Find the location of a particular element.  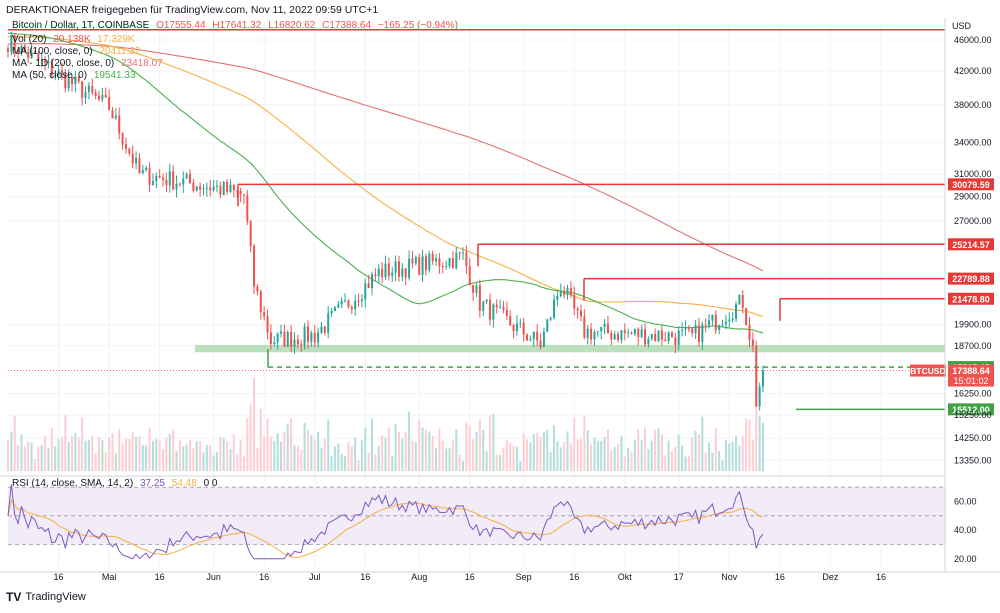

y-tick-label: 38000.00 is located at coordinates (973, 105).